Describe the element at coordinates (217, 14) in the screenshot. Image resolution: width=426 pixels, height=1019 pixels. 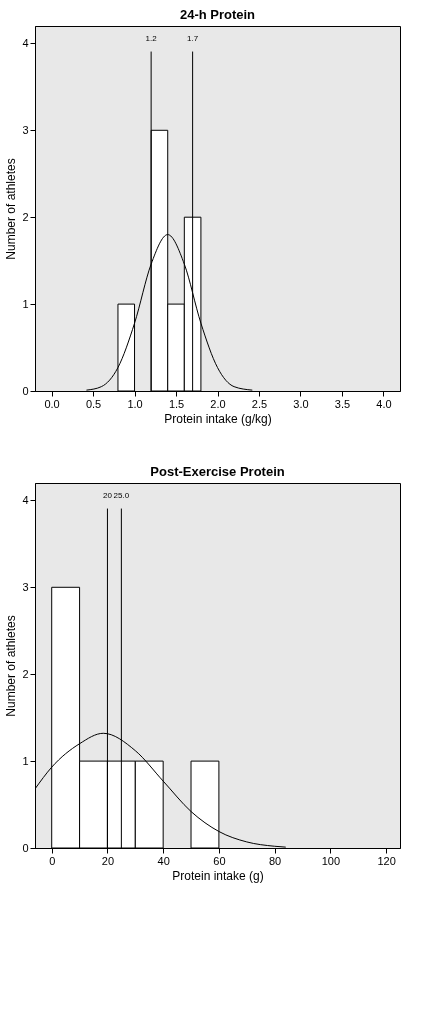
I see `chart-title: 24-h Protein` at that location.